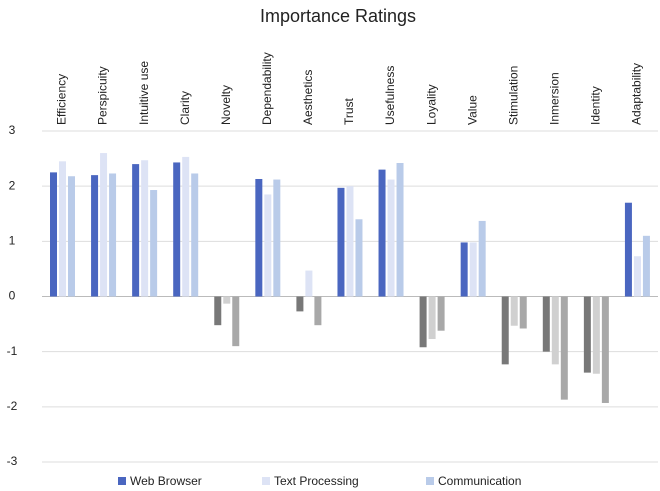 The image size is (660, 491). Describe the element at coordinates (12, 461) in the screenshot. I see `y-tick-label: -3` at that location.